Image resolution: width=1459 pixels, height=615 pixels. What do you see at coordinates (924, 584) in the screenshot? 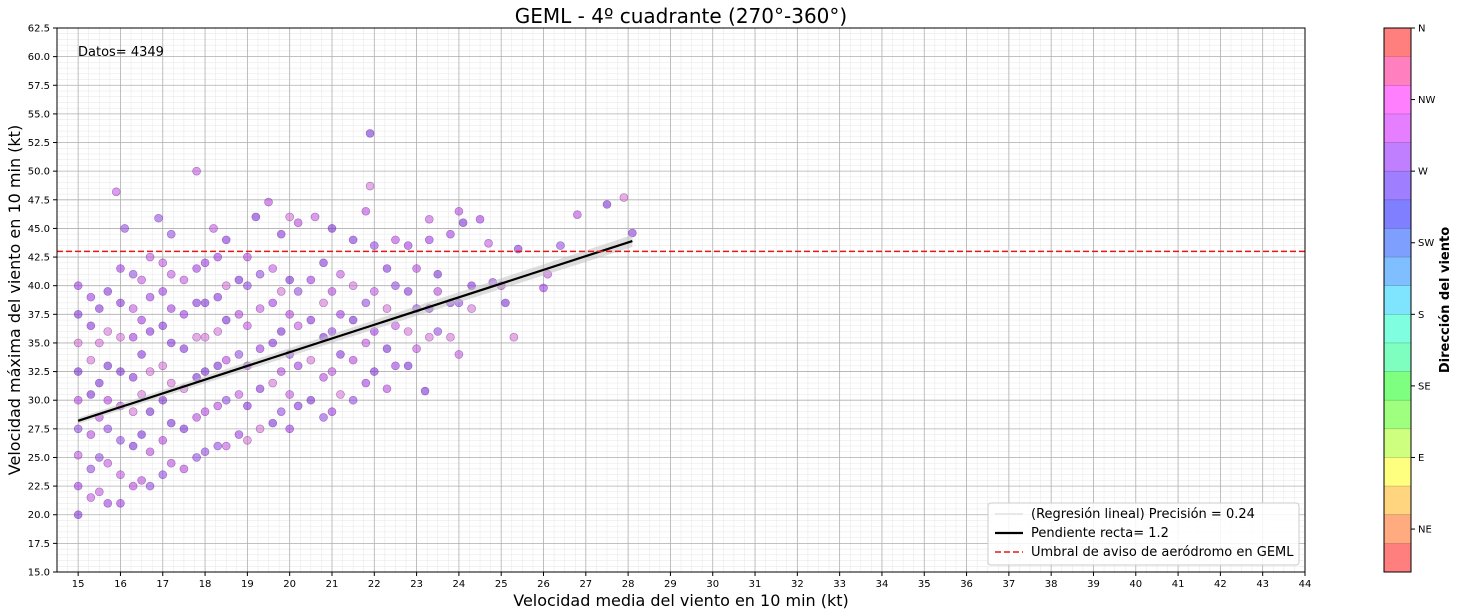
I see `x-tick-label: 35` at bounding box center [924, 584].